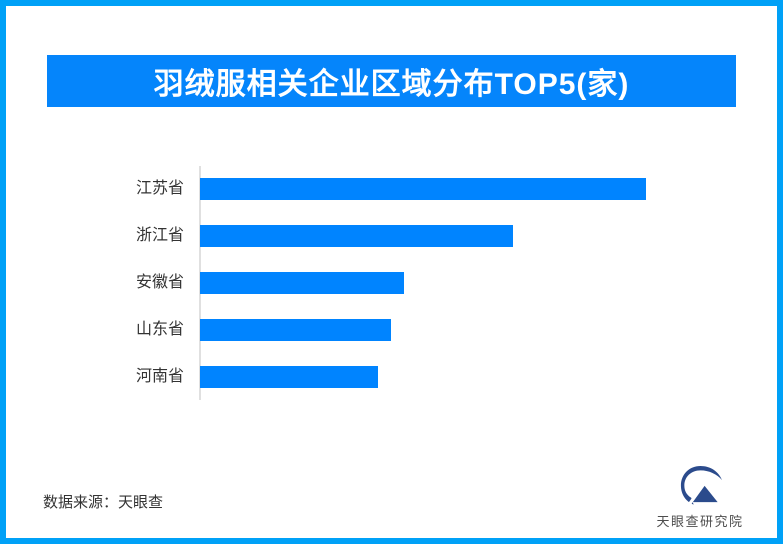  What do you see at coordinates (391, 377) in the screenshot?
I see `bar-row: 河南省` at bounding box center [391, 377].